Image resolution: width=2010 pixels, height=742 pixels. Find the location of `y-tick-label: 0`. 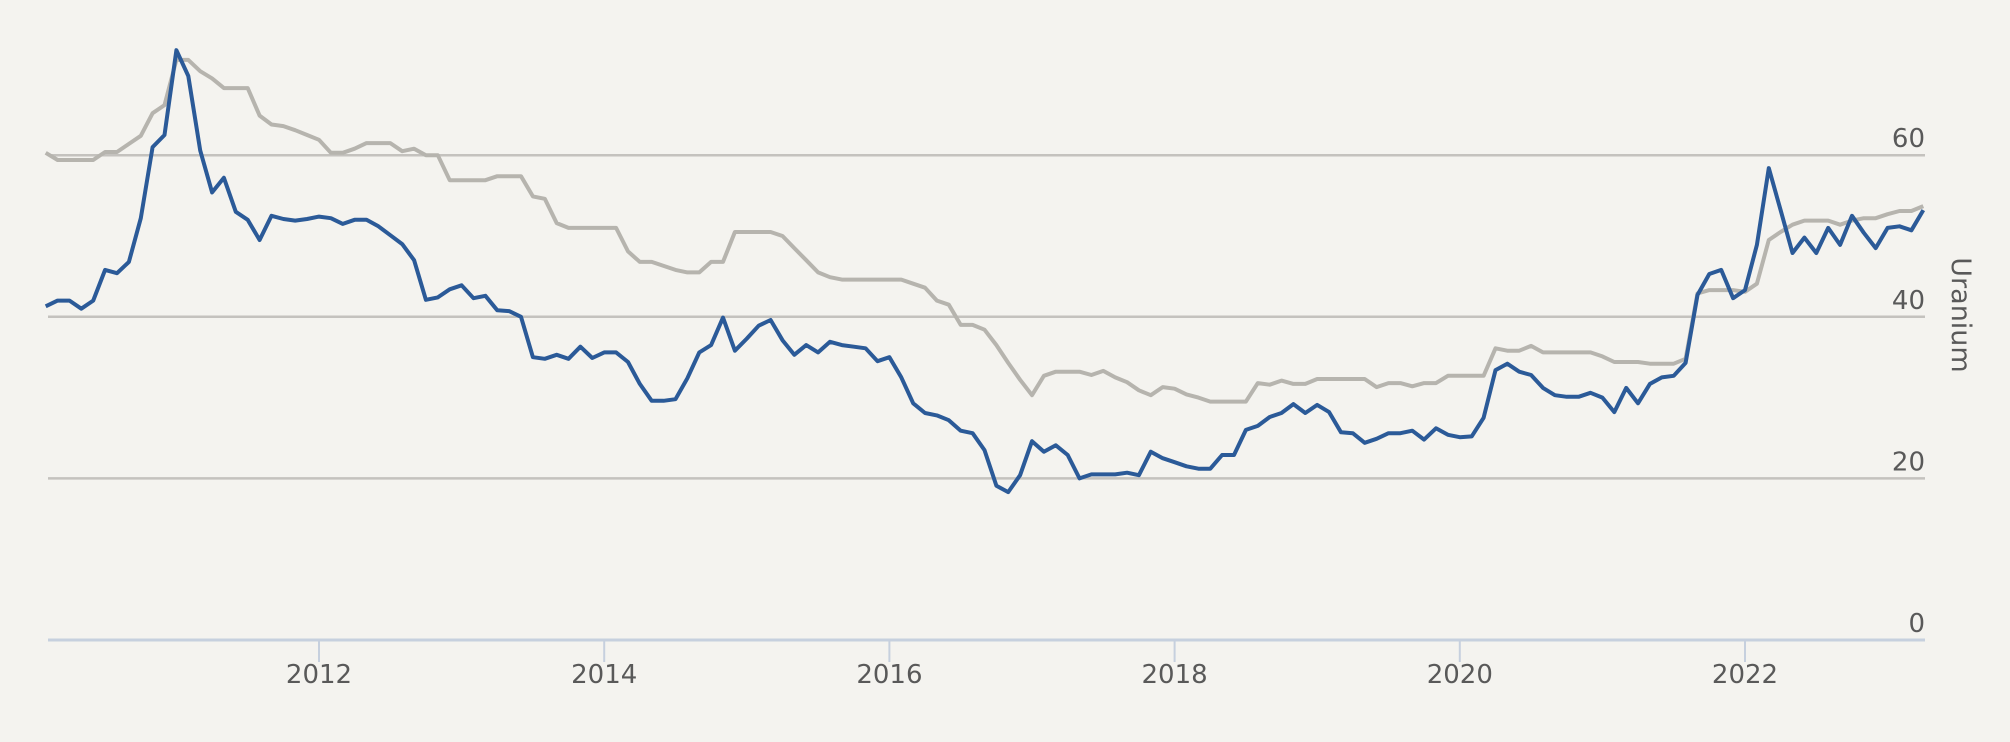

y-tick-label: 0 is located at coordinates (1916, 624).